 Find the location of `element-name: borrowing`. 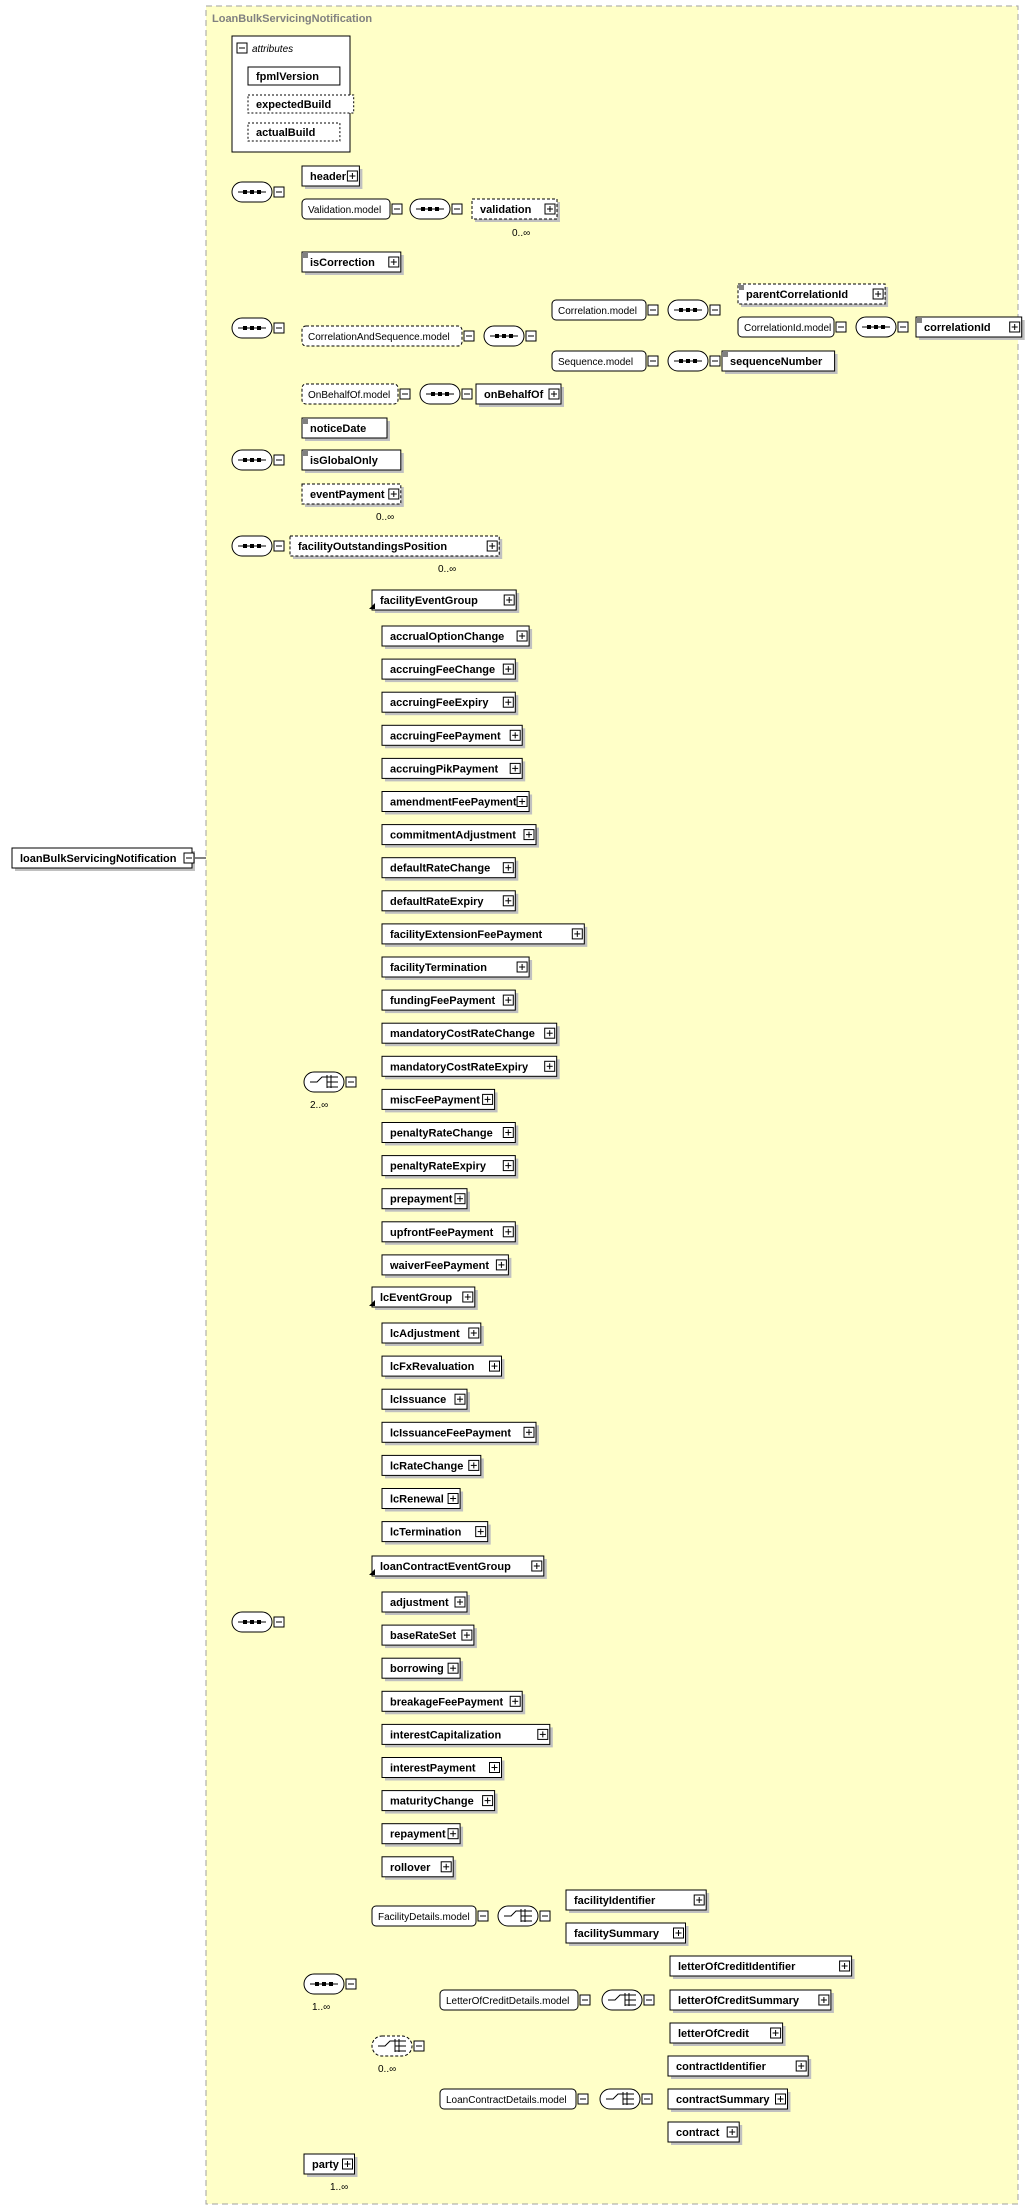

element-name: borrowing is located at coordinates (417, 1669).